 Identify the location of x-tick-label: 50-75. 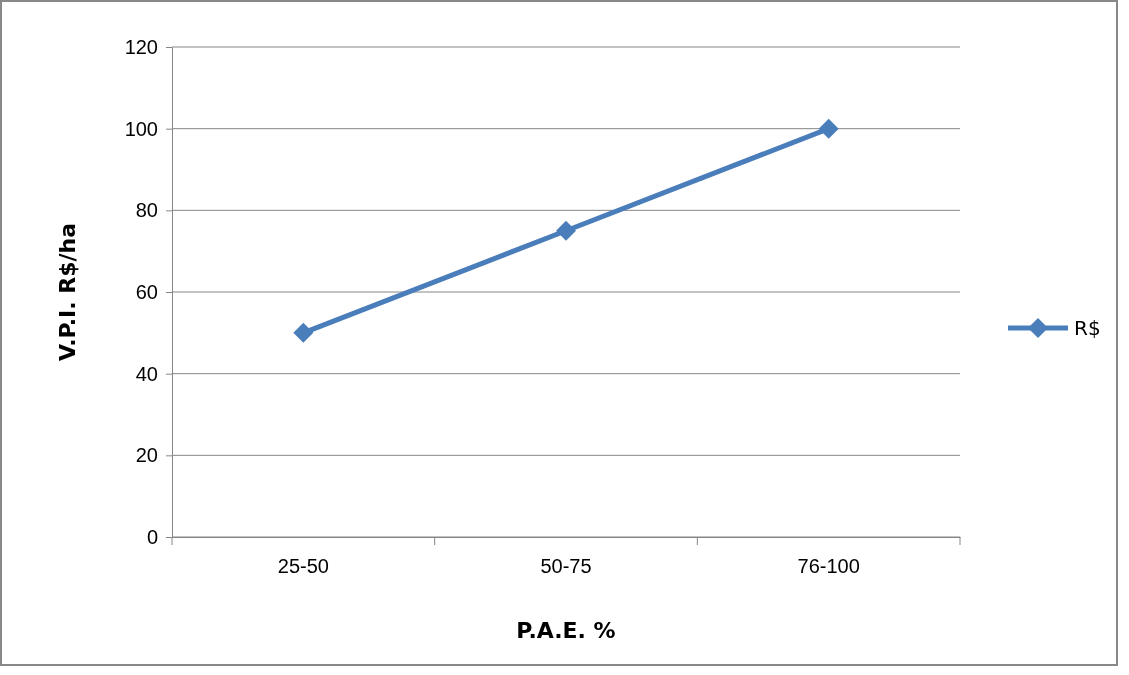
(566, 566).